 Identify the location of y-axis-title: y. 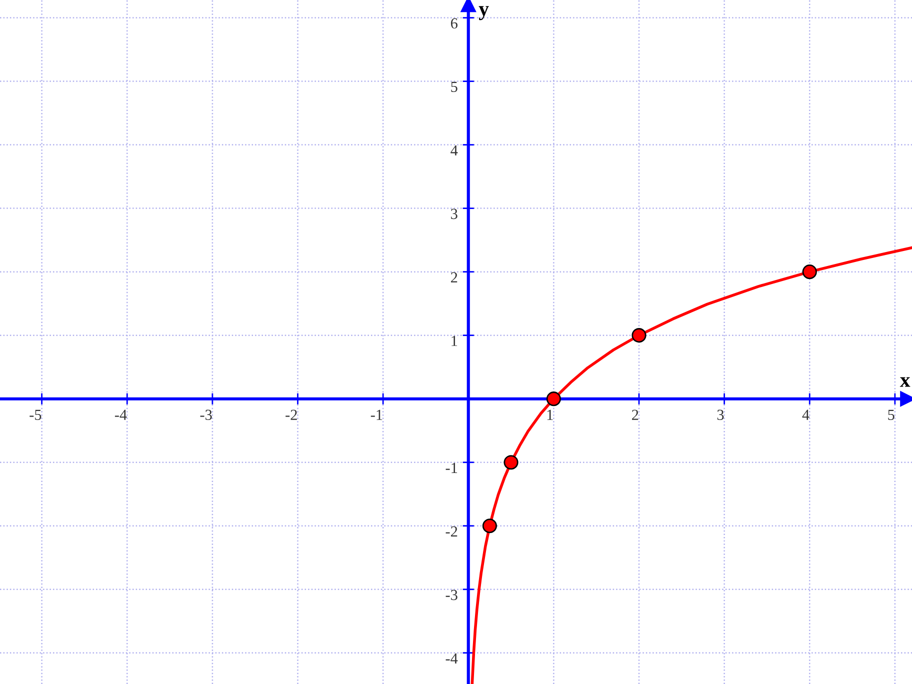
(483, 13).